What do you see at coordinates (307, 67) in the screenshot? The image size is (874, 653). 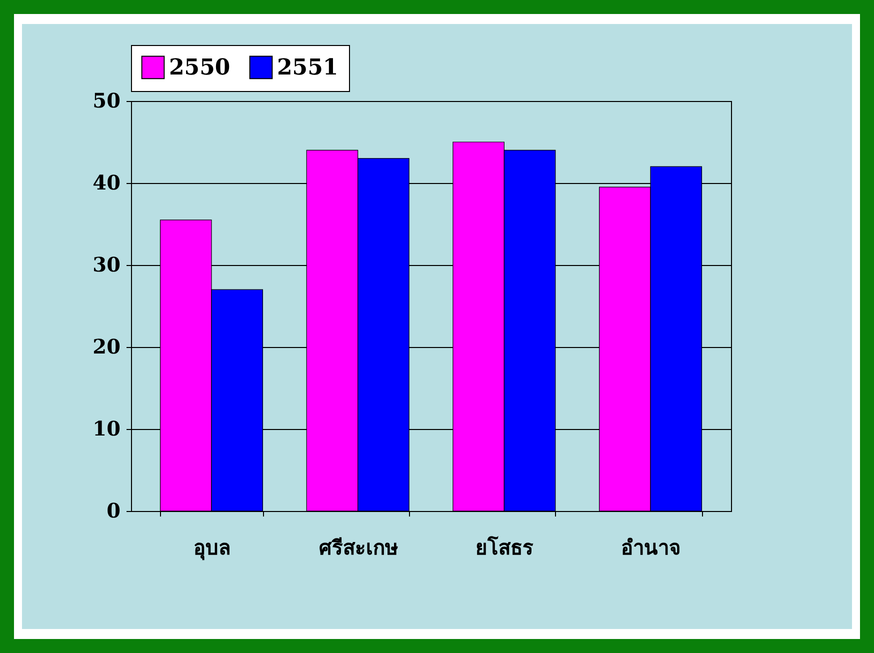 I see `legend-label: 2551` at bounding box center [307, 67].